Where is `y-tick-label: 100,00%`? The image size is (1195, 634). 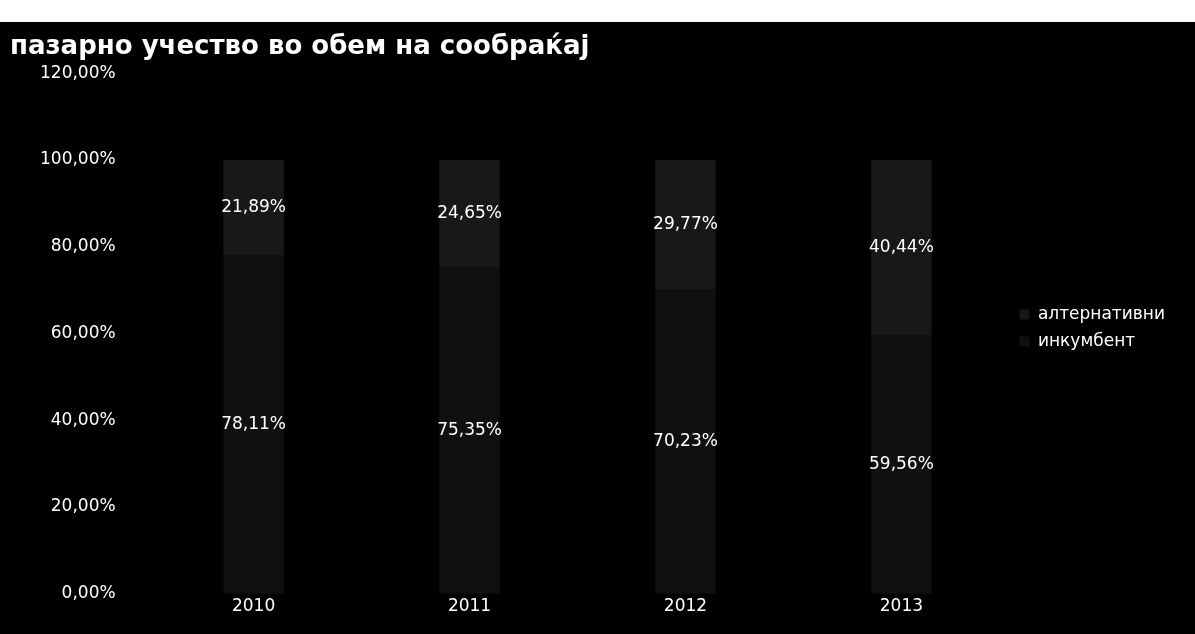
y-tick-label: 100,00% is located at coordinates (78, 158).